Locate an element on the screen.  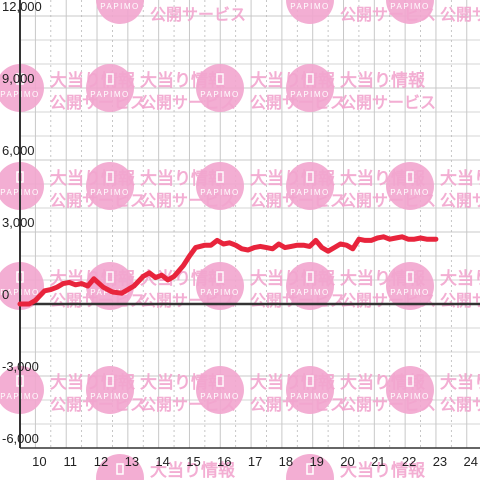
series-line is located at coordinates (228, 270).